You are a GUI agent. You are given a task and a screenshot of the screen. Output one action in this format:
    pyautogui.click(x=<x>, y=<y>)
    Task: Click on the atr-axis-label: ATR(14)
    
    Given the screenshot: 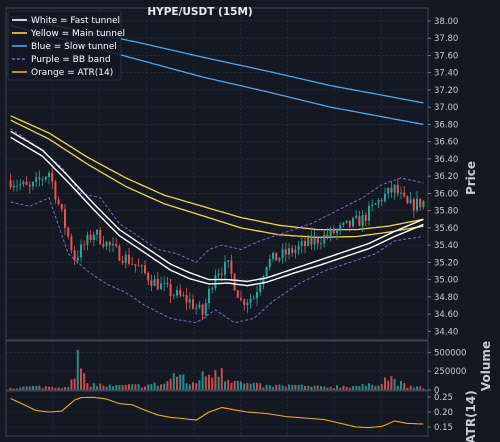 What is the action you would take?
    pyautogui.click(x=471, y=416)
    